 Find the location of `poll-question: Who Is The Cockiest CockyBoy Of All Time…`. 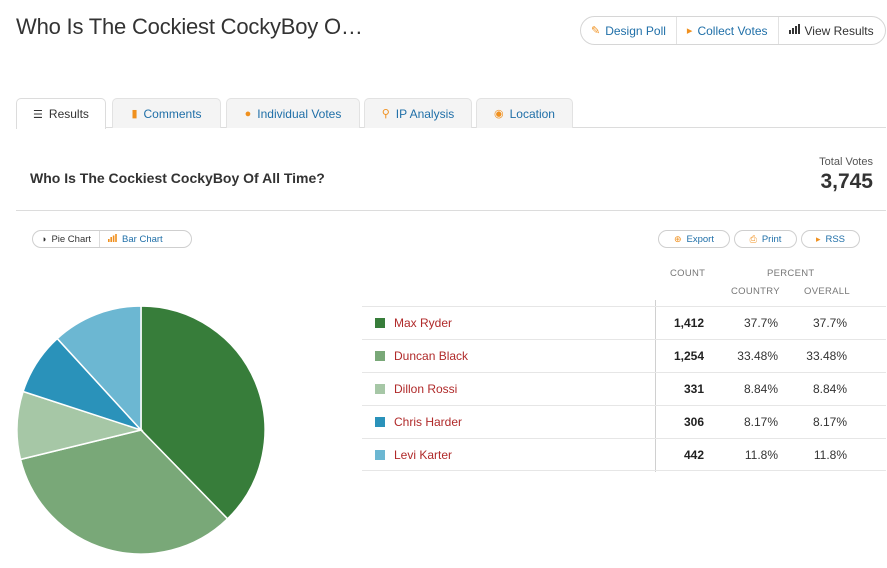

poll-question: Who Is The Cockiest CockyBoy Of All Time… is located at coordinates (177, 178).